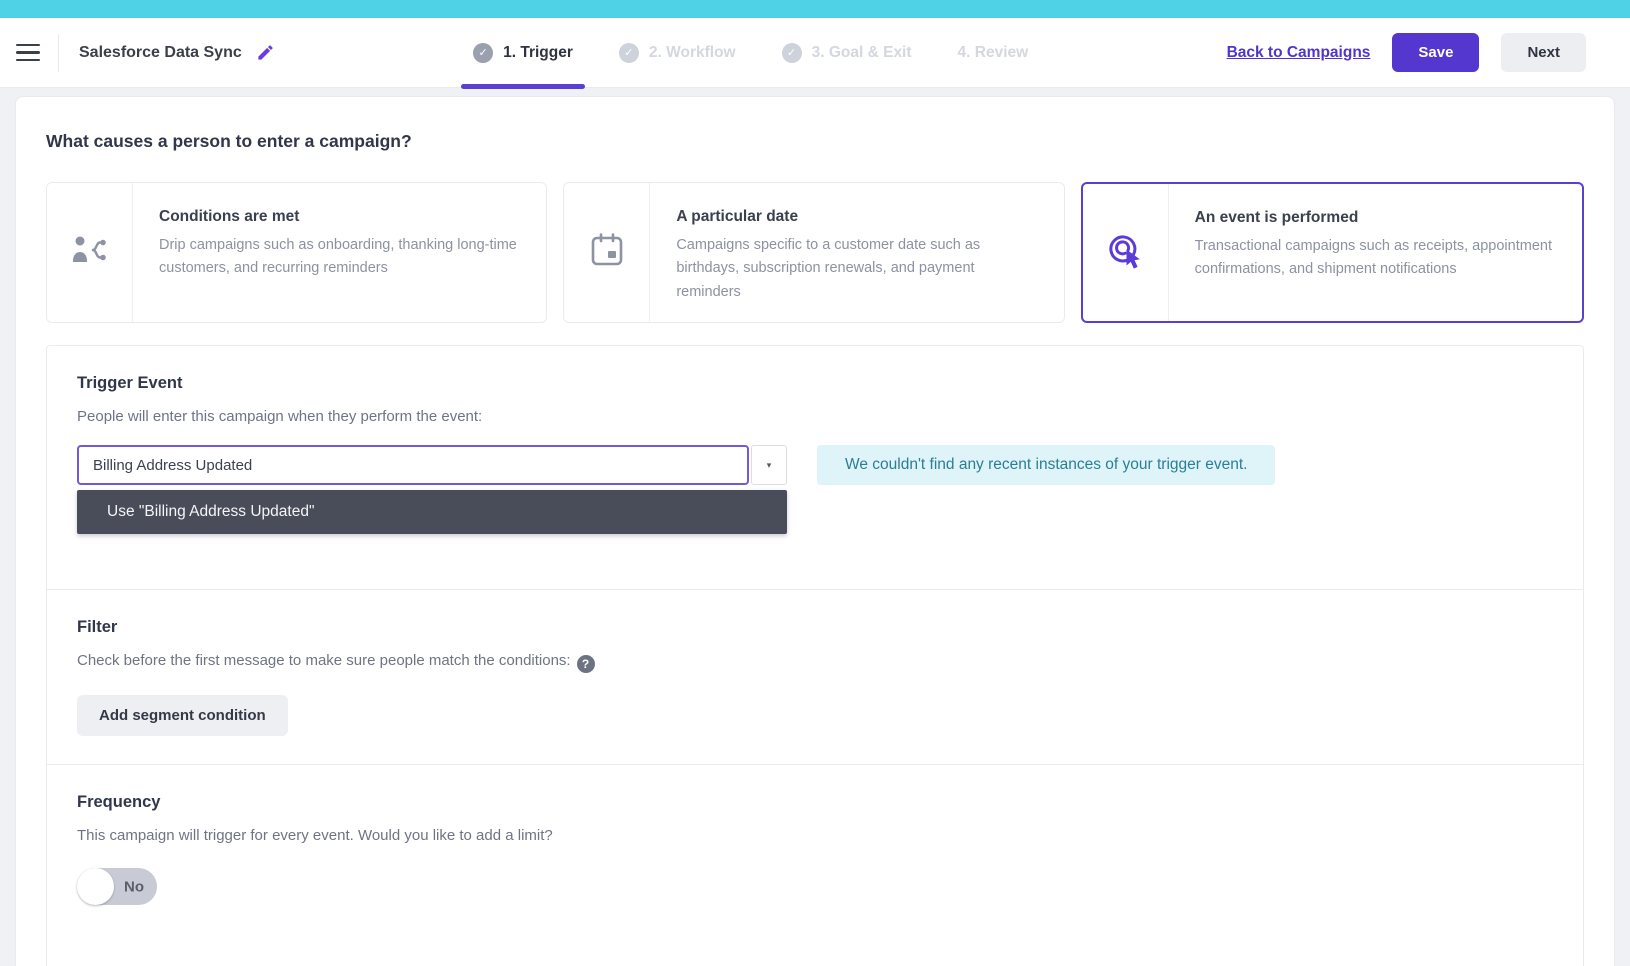  I want to click on menu-icon, so click(28, 53).